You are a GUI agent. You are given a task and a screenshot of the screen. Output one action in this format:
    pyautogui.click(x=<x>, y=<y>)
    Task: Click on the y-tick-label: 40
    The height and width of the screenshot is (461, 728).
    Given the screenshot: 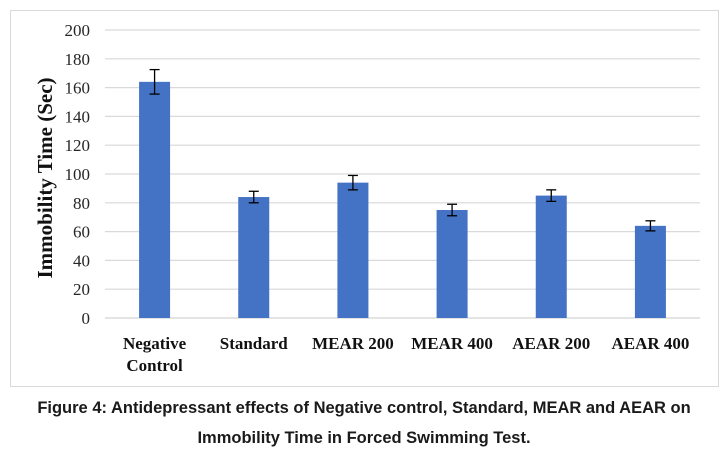 What is the action you would take?
    pyautogui.click(x=81, y=260)
    